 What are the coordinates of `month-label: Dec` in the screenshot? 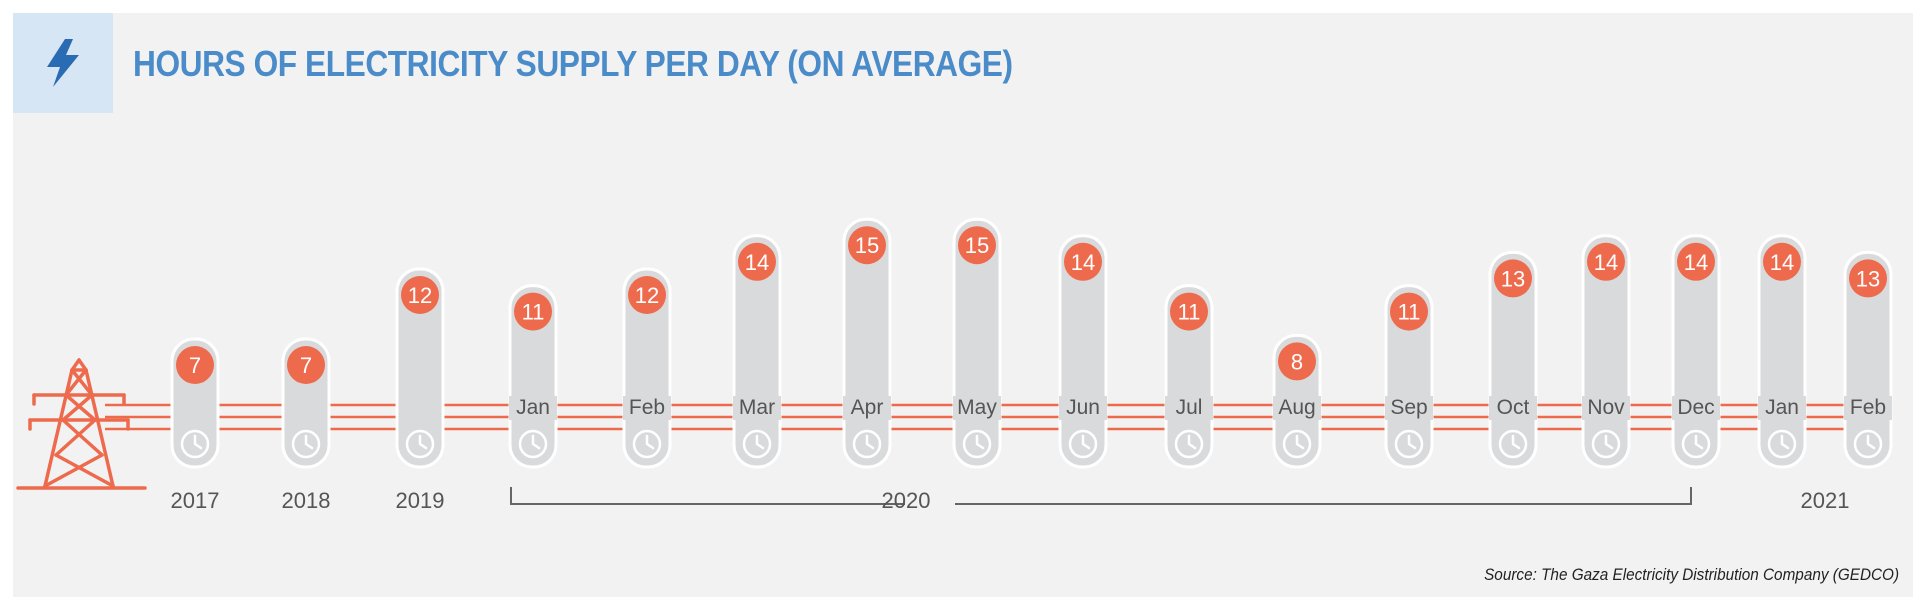 It's located at (1695, 407).